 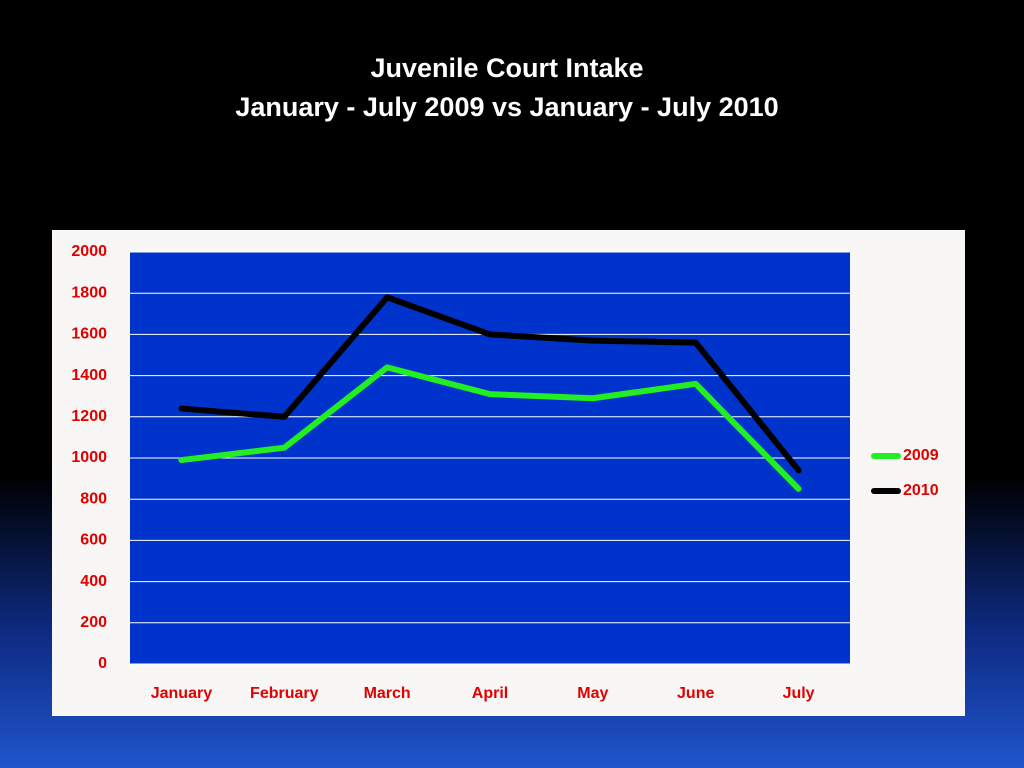 I want to click on x-tick-label: February, so click(x=284, y=693).